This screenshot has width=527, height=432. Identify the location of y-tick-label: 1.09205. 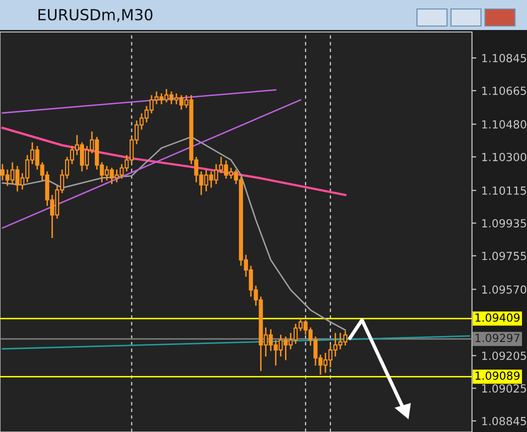
(504, 356).